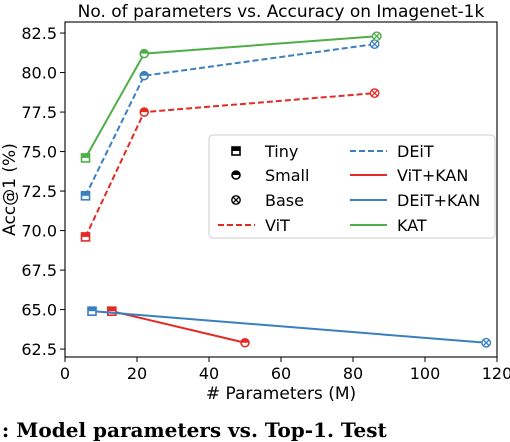 The height and width of the screenshot is (442, 510). Describe the element at coordinates (193, 430) in the screenshot. I see `figure-caption: 1: Model parameters vs. Top-1. Test` at that location.